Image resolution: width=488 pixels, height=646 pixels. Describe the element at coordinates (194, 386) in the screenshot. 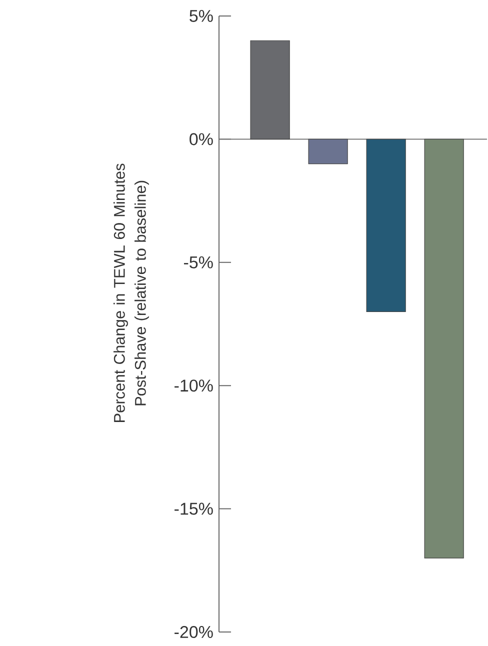

I see `y-tick-label: -10%` at that location.